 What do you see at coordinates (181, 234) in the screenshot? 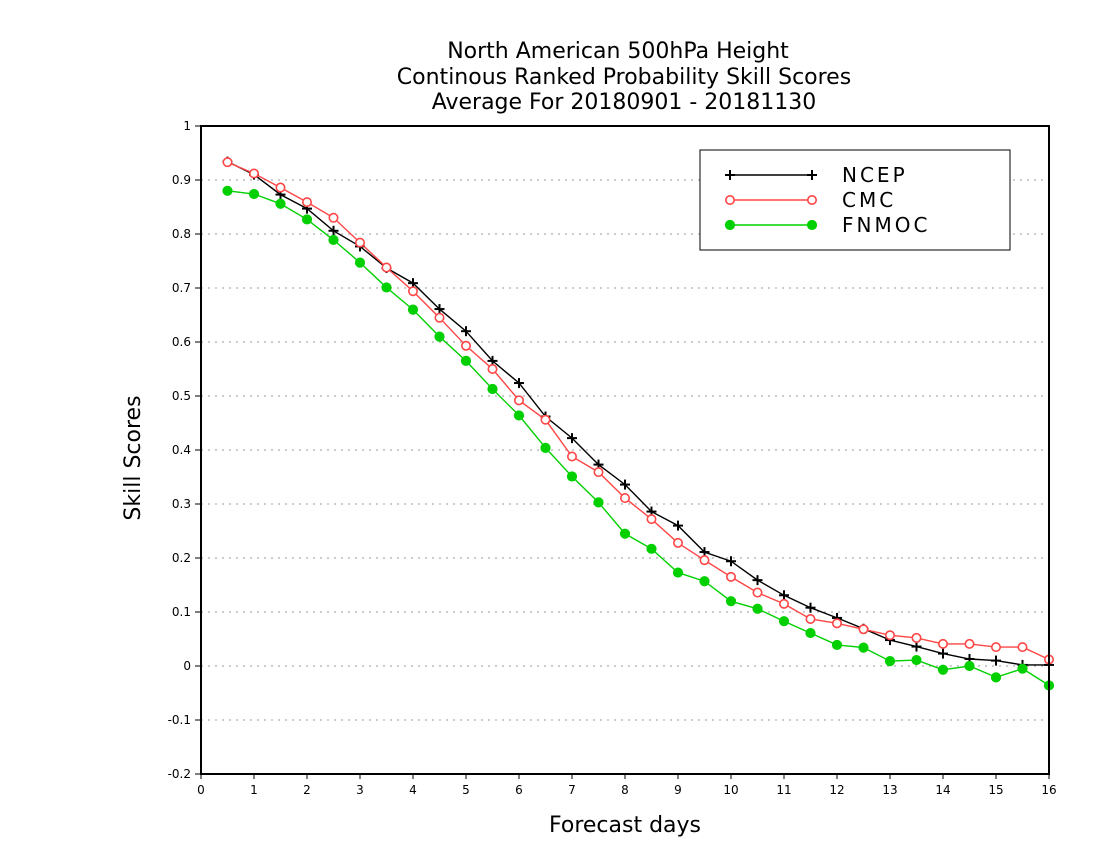
I see `y-tick-label: 0.8` at bounding box center [181, 234].